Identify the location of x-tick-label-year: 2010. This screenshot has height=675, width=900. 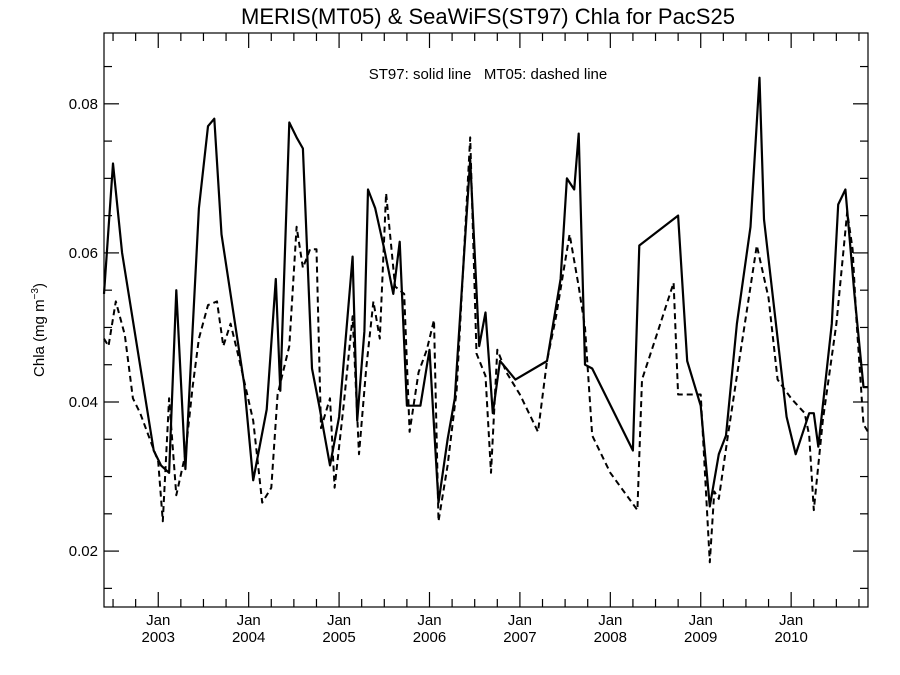
(790, 637).